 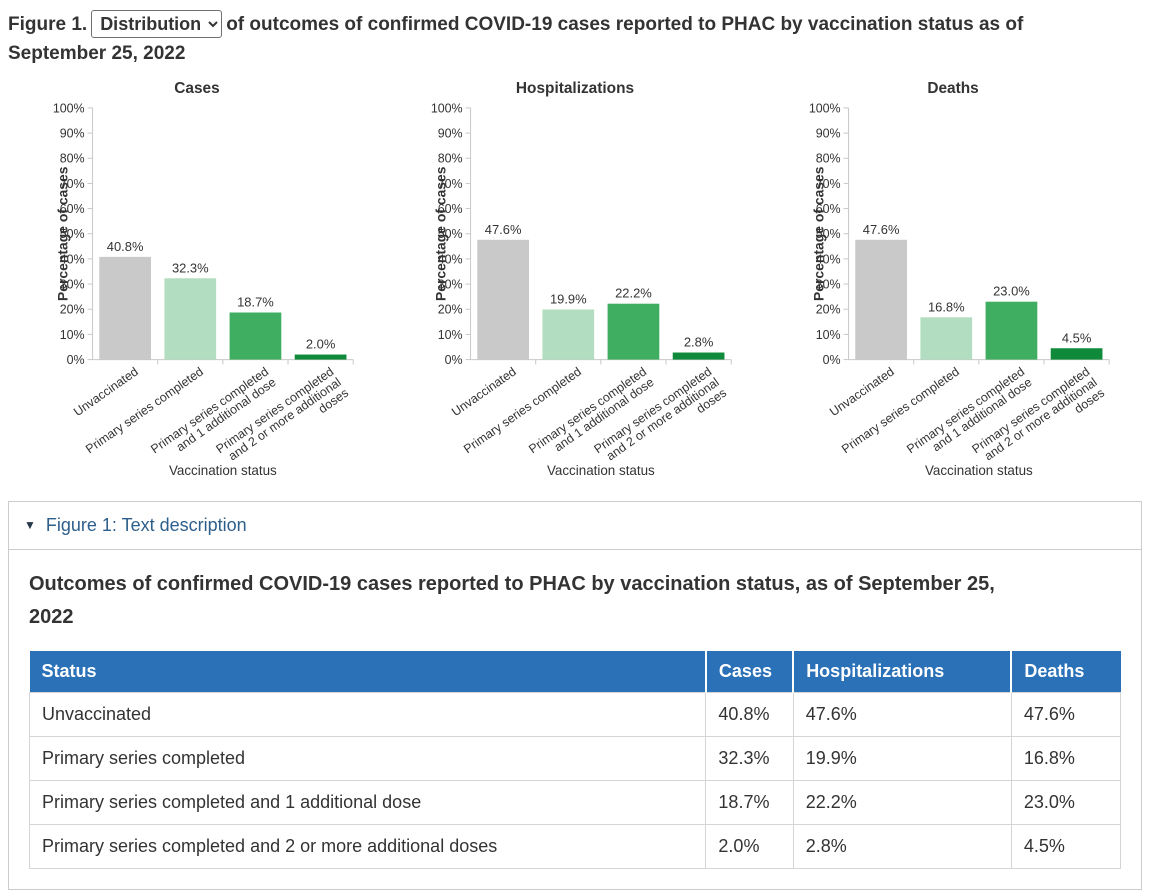 What do you see at coordinates (255, 301) in the screenshot?
I see `svg-text: 18.7%` at bounding box center [255, 301].